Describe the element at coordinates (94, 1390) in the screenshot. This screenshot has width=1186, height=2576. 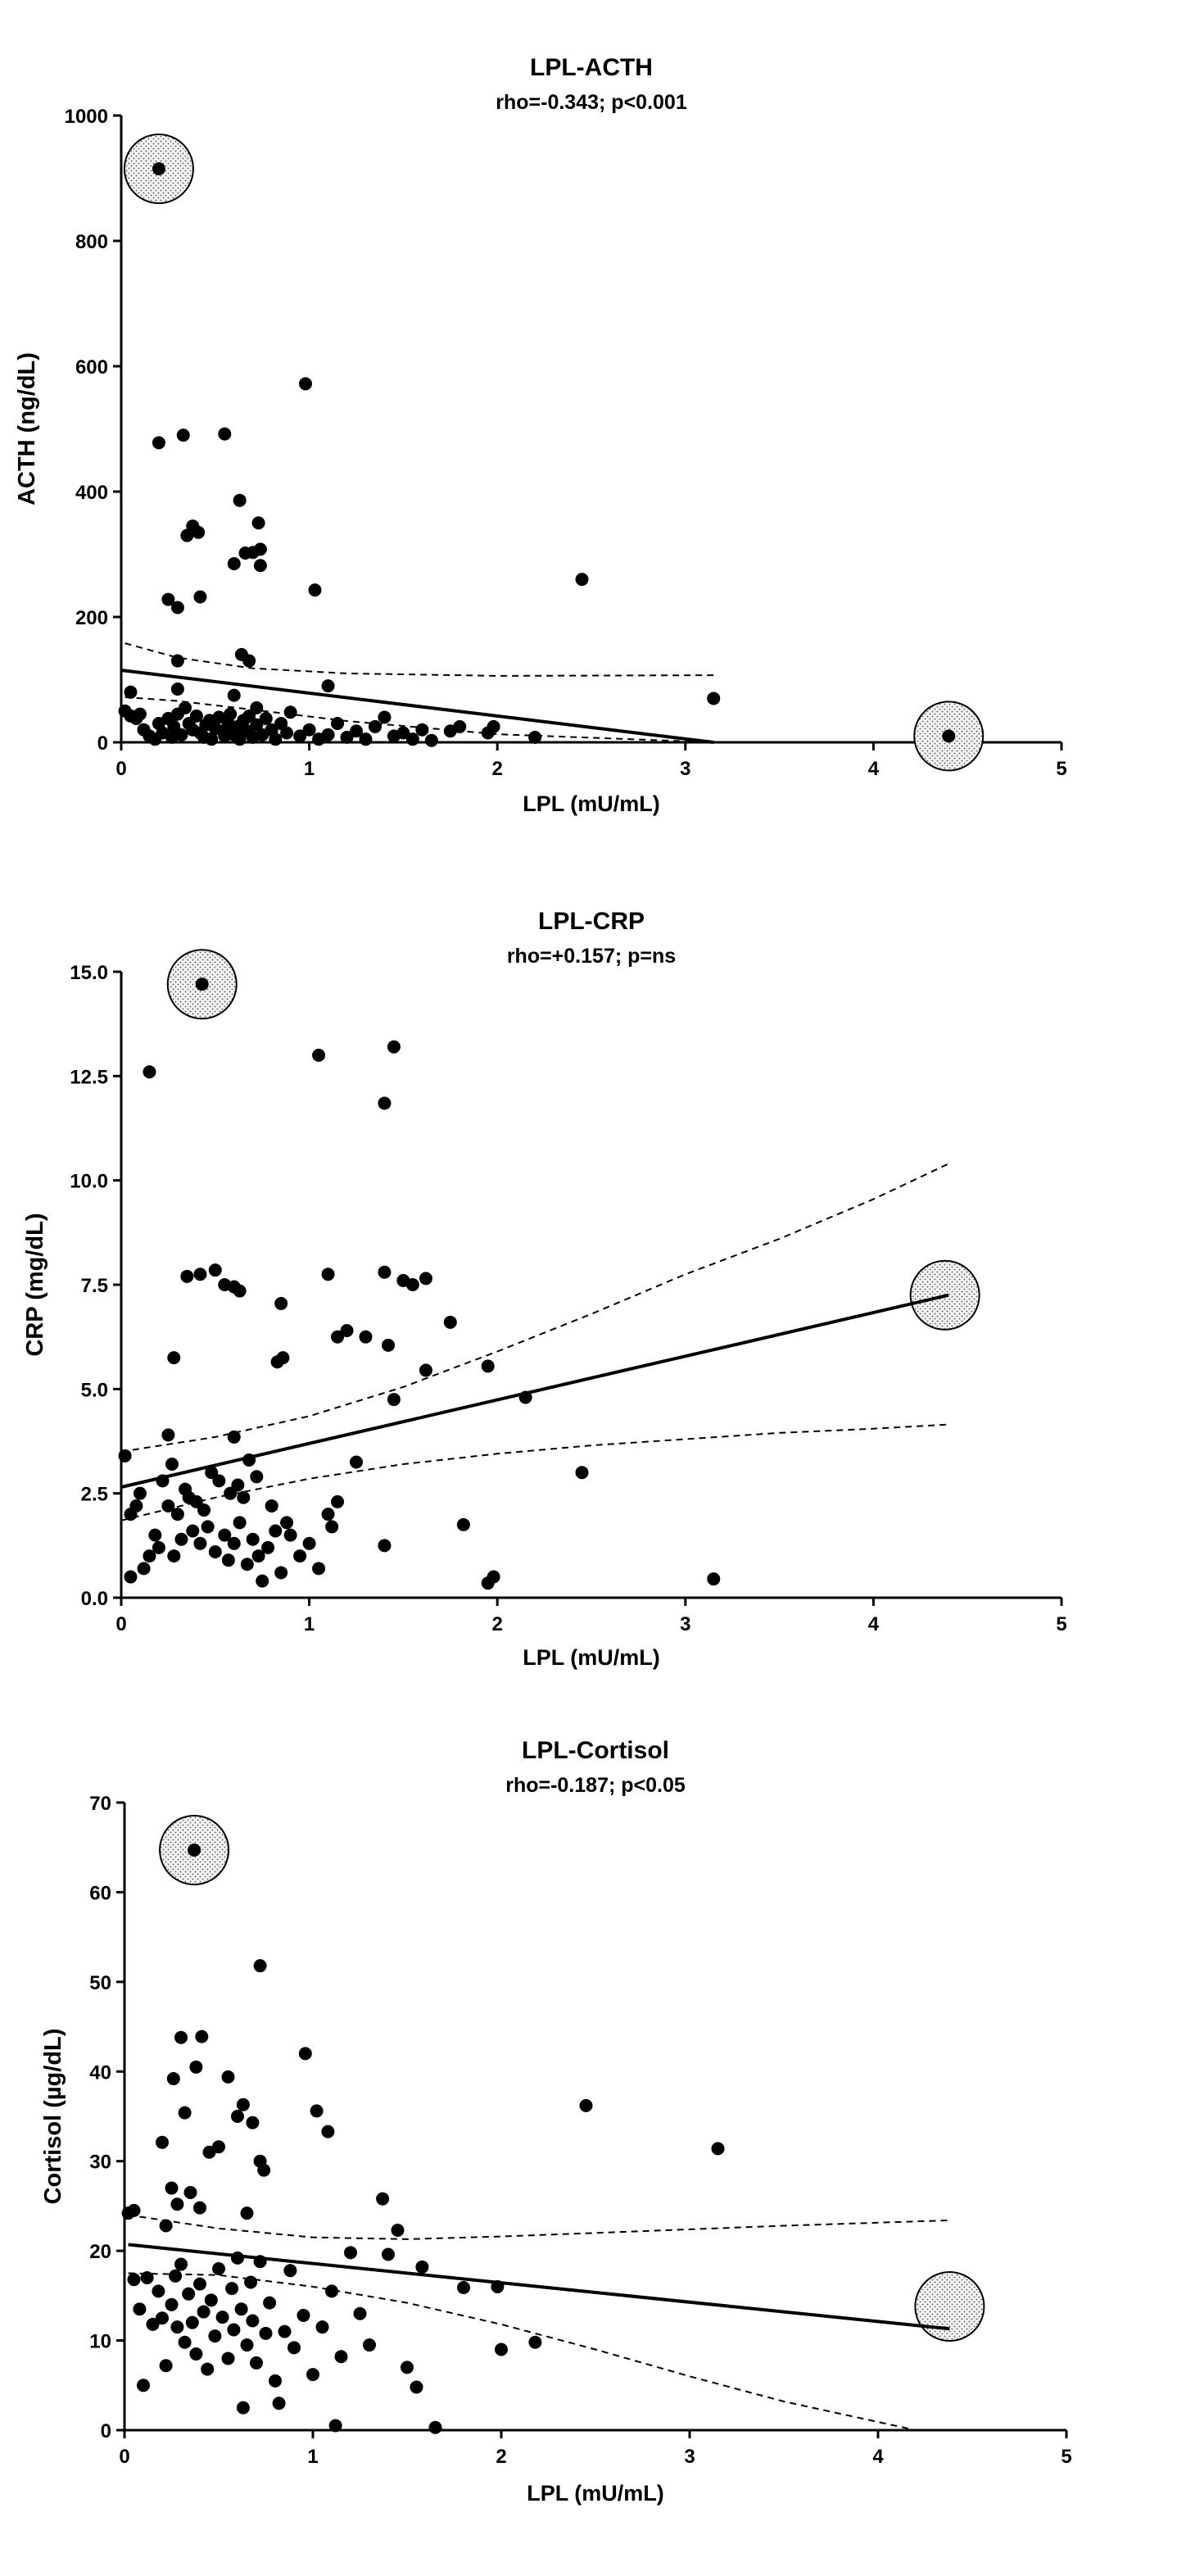
I see `y-tick-label: 5.0` at that location.